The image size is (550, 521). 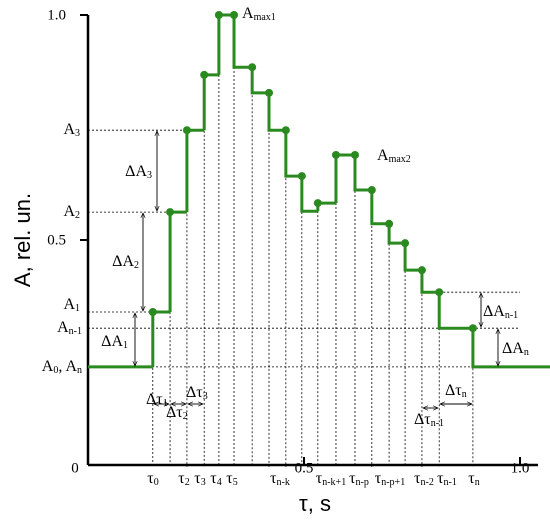 What do you see at coordinates (362, 482) in the screenshot?
I see `annotation-sub: n-p` at bounding box center [362, 482].